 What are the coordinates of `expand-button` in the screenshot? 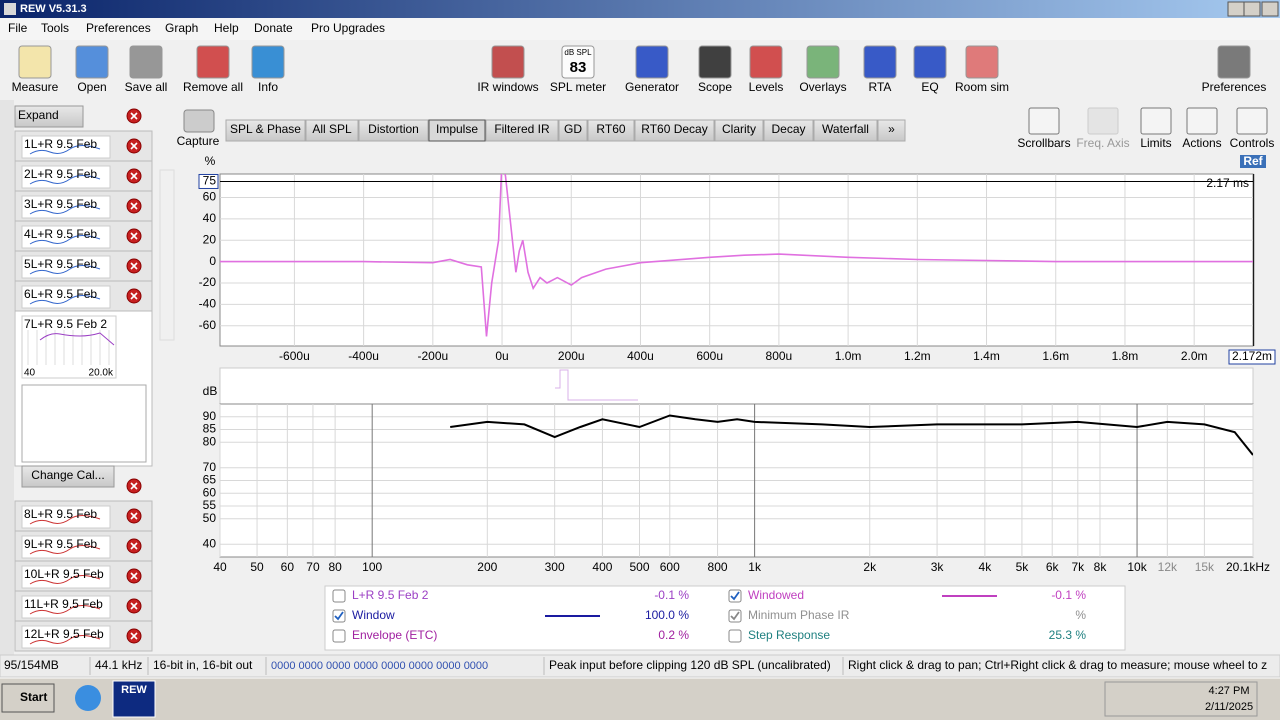 It's located at (49, 116).